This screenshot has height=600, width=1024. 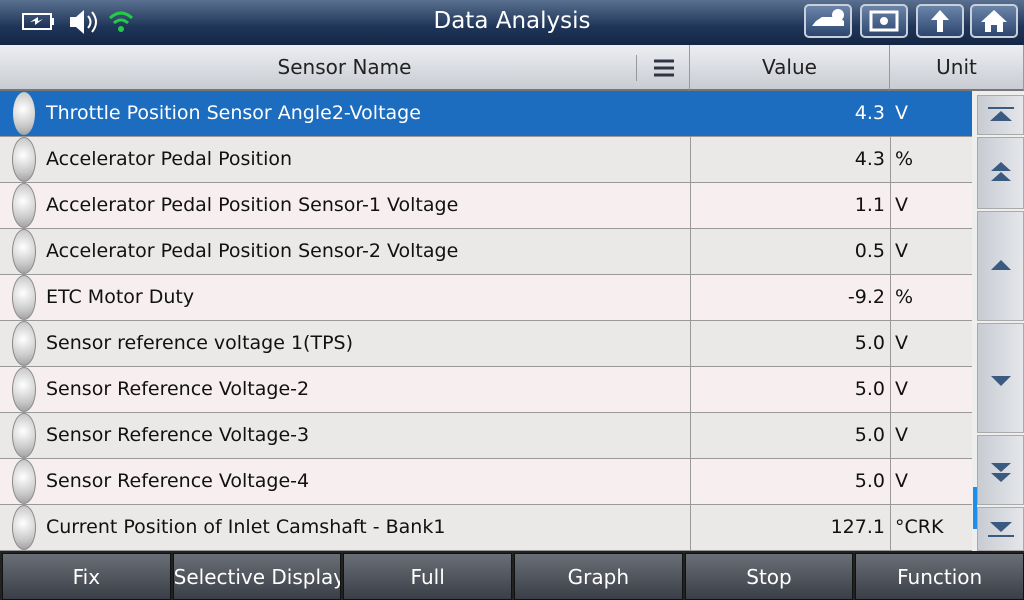 I want to click on sensor-name: Sensor Reference Voltage-2, so click(x=178, y=389).